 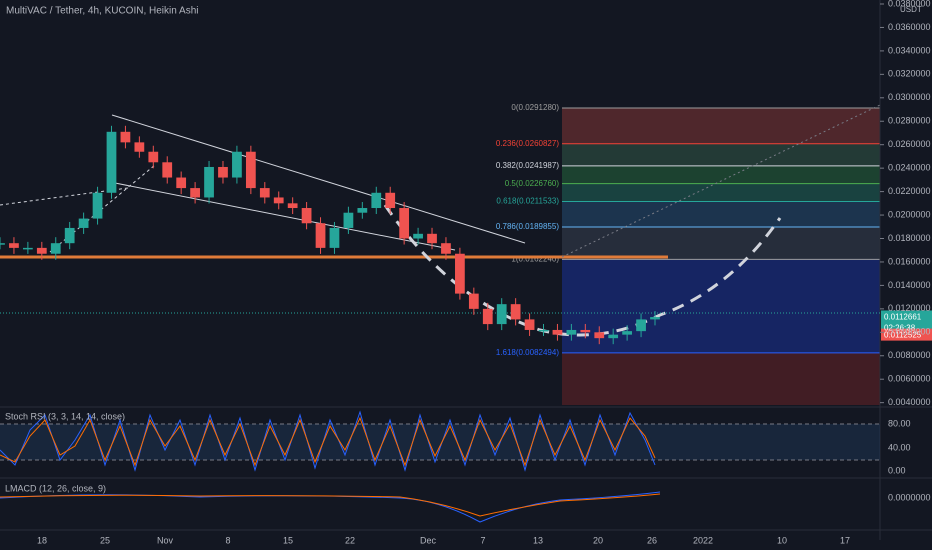 What do you see at coordinates (532, 183) in the screenshot?
I see `fib-label: 0.5(0.0226760)` at bounding box center [532, 183].